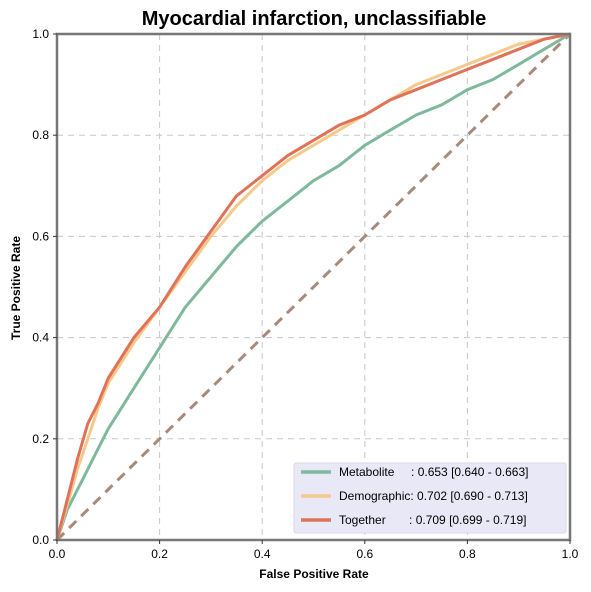 This screenshot has height=592, width=591. I want to click on x-tick-label: 0.2, so click(159, 554).